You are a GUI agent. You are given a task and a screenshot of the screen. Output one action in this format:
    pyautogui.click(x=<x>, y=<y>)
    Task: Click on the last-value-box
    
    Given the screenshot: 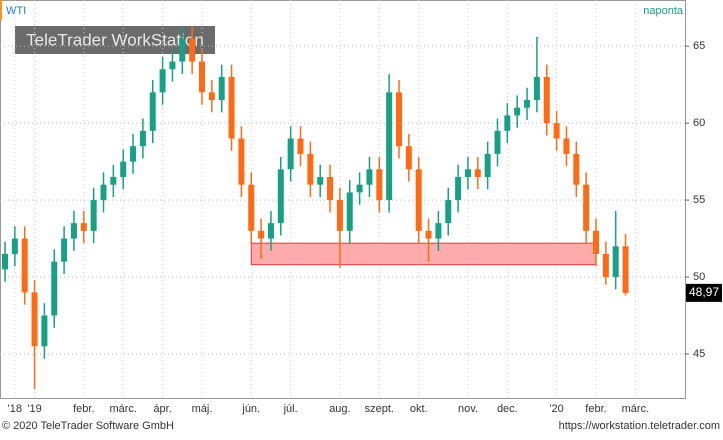 What is the action you would take?
    pyautogui.click(x=704, y=292)
    